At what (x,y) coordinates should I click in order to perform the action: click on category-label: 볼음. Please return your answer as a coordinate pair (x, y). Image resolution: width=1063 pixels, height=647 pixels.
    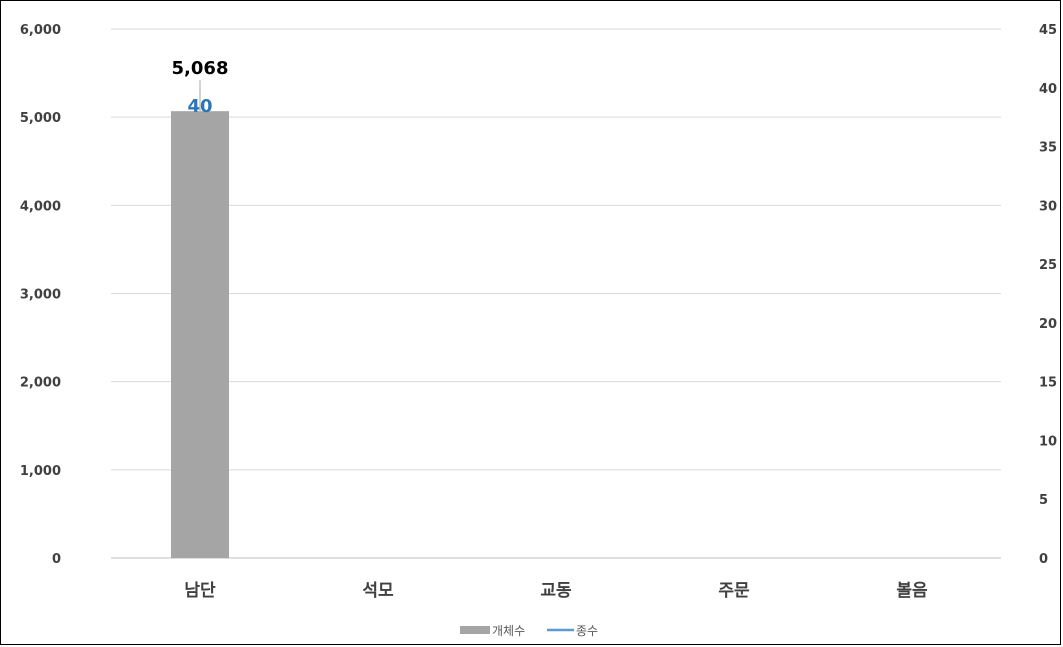
    Looking at the image, I should click on (912, 591).